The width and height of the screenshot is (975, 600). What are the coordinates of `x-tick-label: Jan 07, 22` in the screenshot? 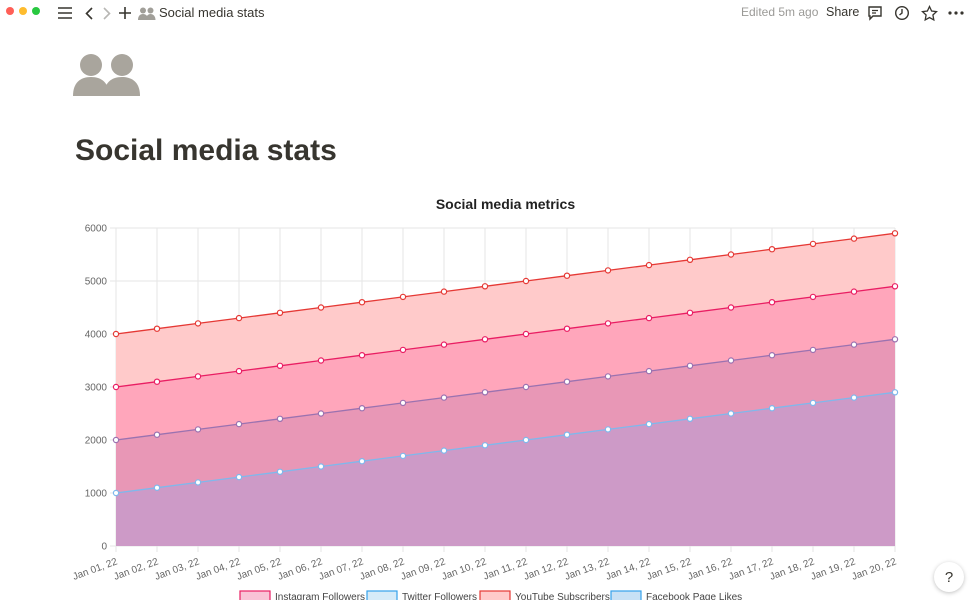 It's located at (341, 569).